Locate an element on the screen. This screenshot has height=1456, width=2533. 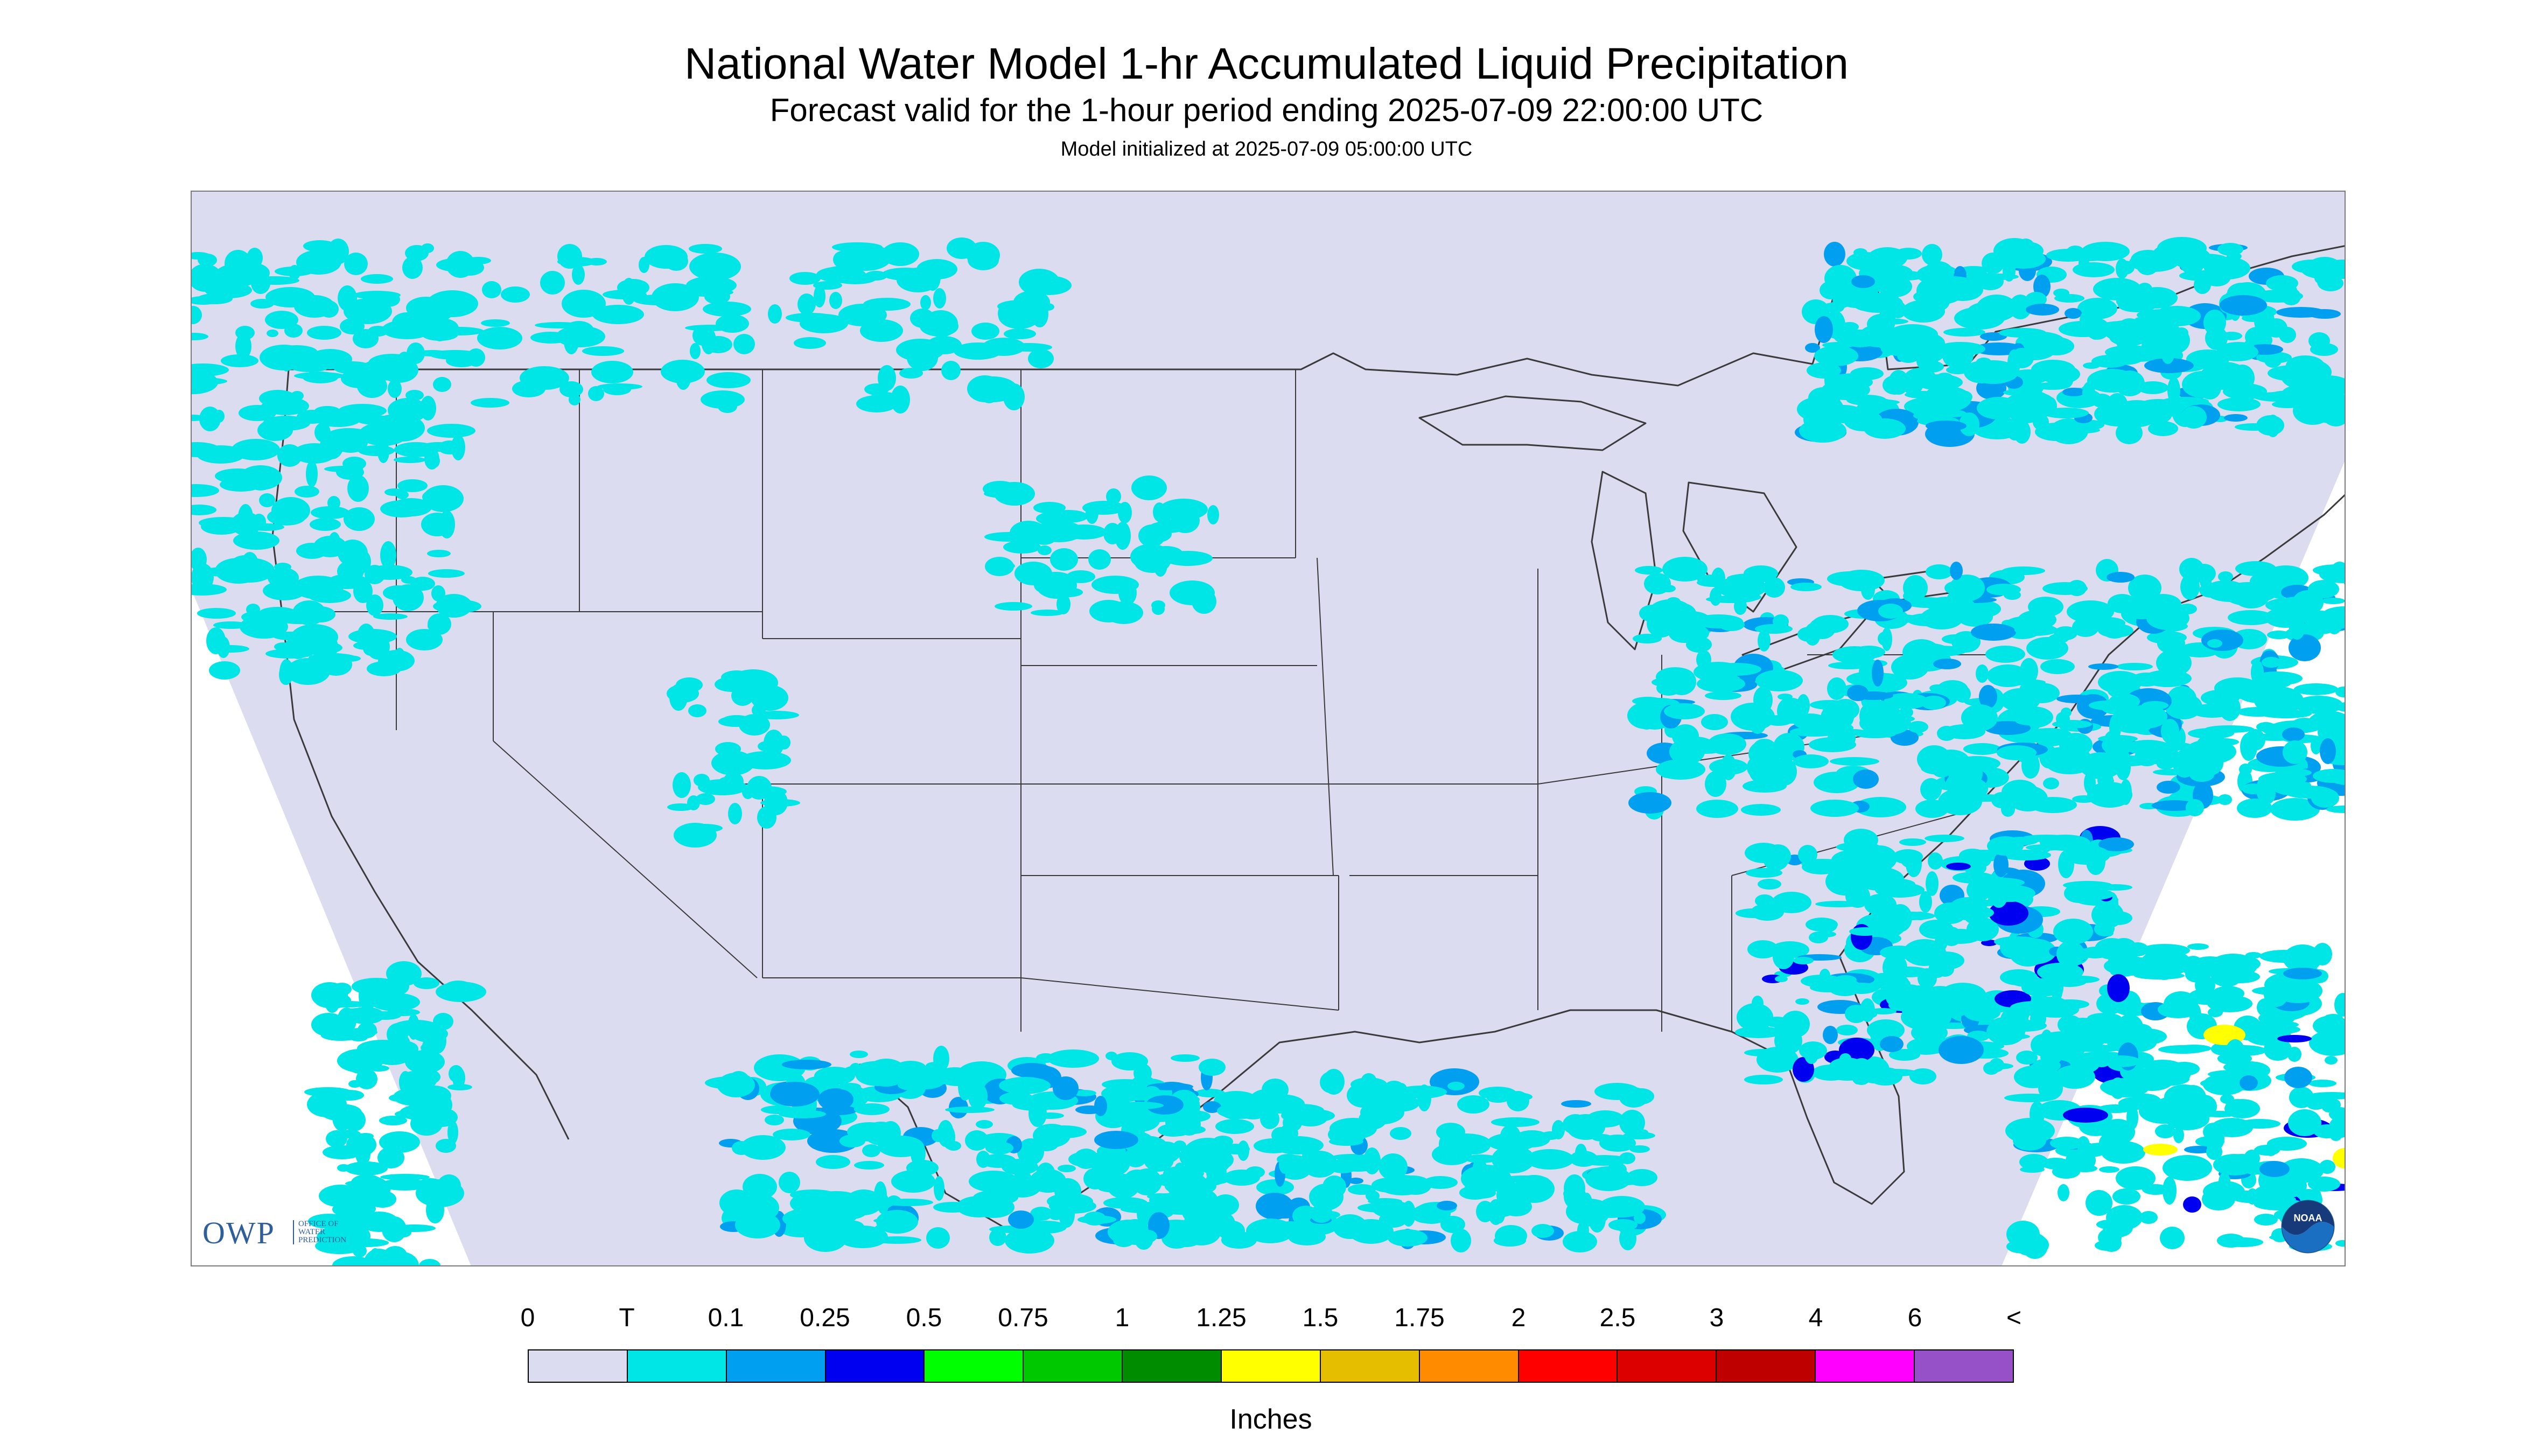
lake-superior is located at coordinates (1532, 423).